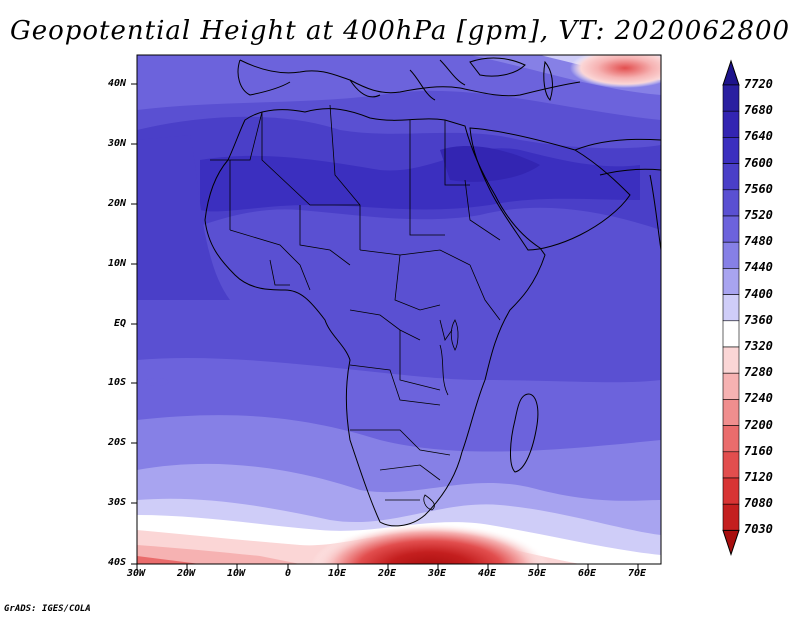  I want to click on colorbar-label: 7360, so click(758, 319).